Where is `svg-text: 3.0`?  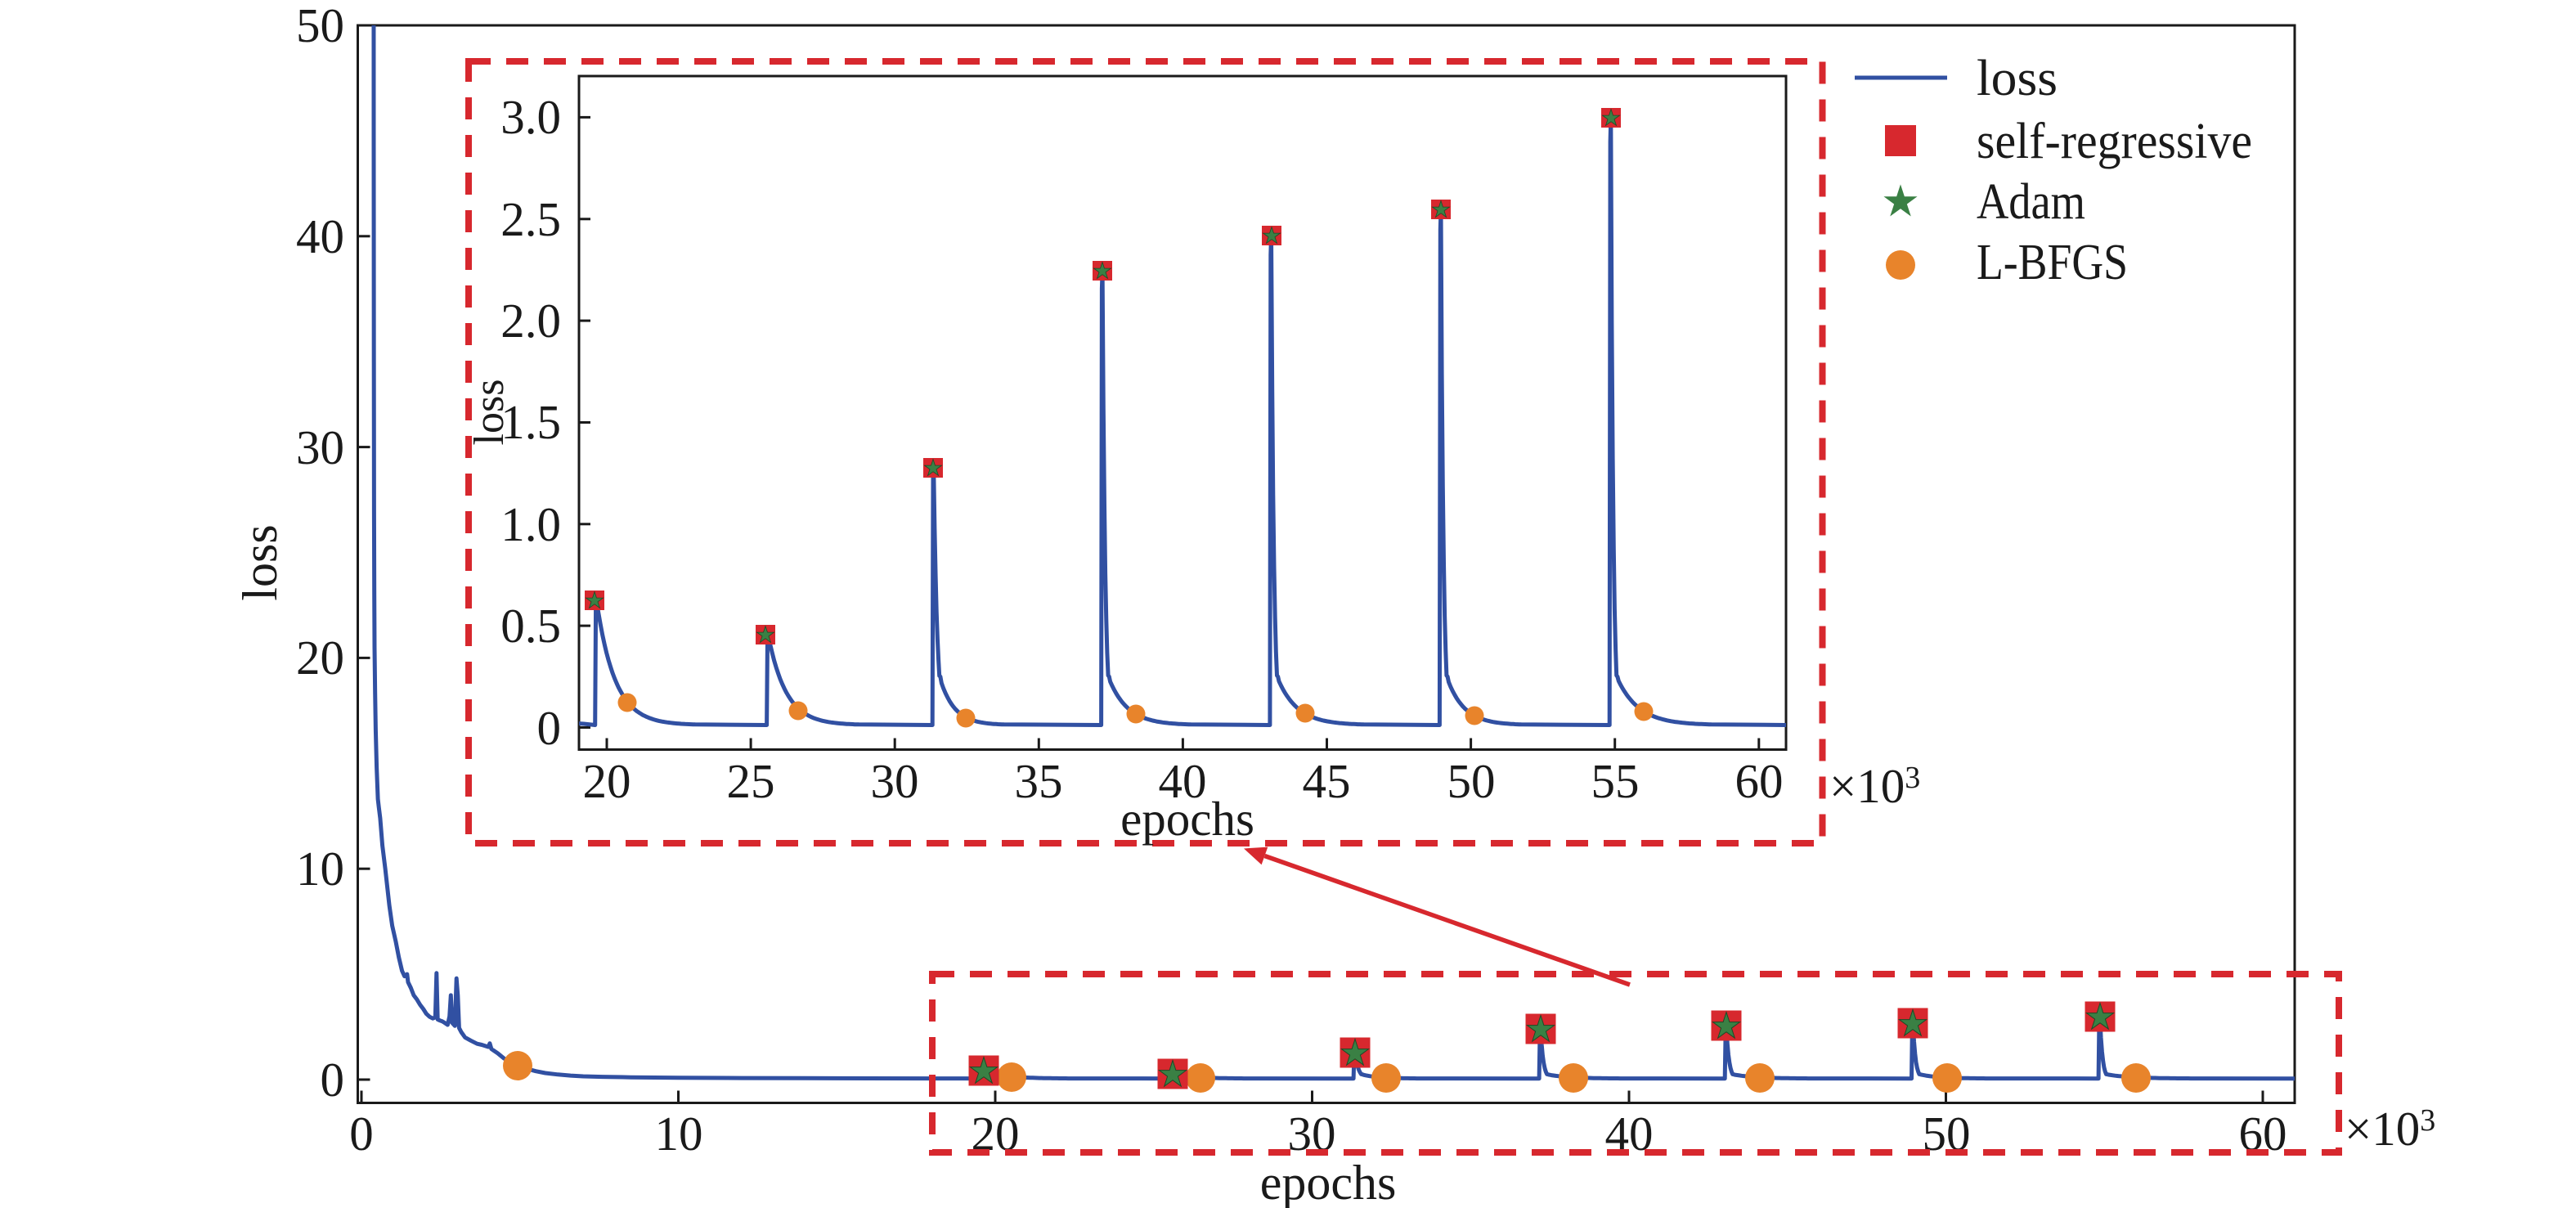 svg-text: 3.0 is located at coordinates (530, 117).